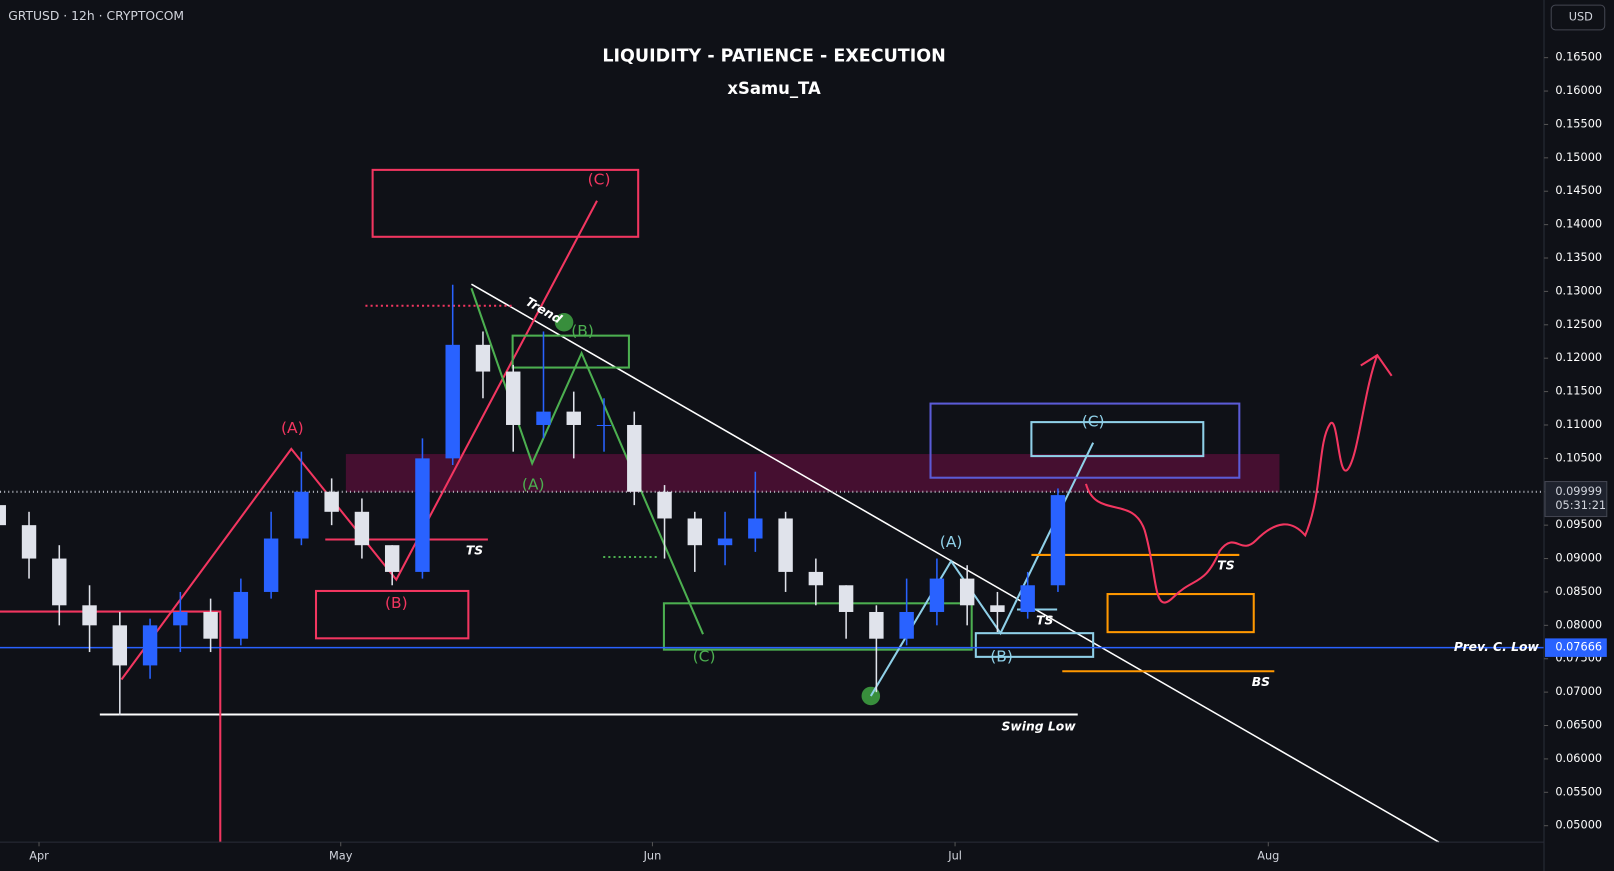  I want to click on y-tick-label: 0.12000, so click(1578, 357).